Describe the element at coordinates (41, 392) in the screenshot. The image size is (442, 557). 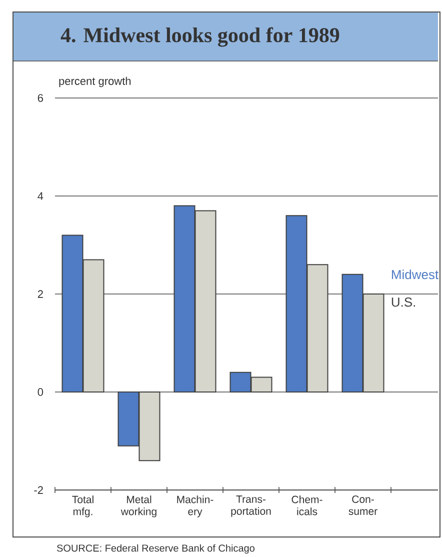
I see `y-tick-label: 0` at that location.